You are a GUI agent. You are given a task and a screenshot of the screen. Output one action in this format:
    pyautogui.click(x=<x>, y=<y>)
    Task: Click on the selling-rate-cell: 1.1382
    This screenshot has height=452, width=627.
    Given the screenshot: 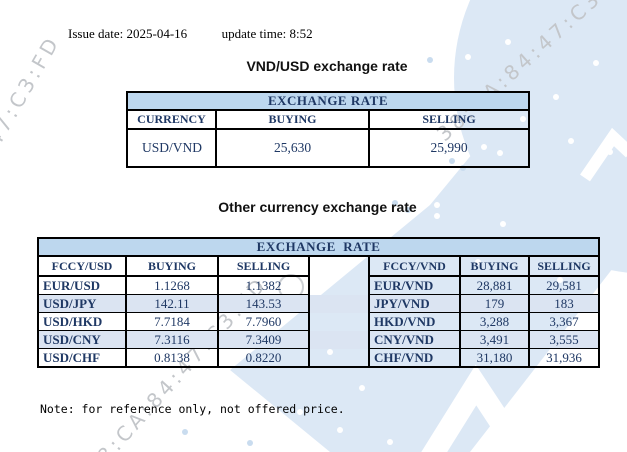 What is the action you would take?
    pyautogui.click(x=263, y=285)
    